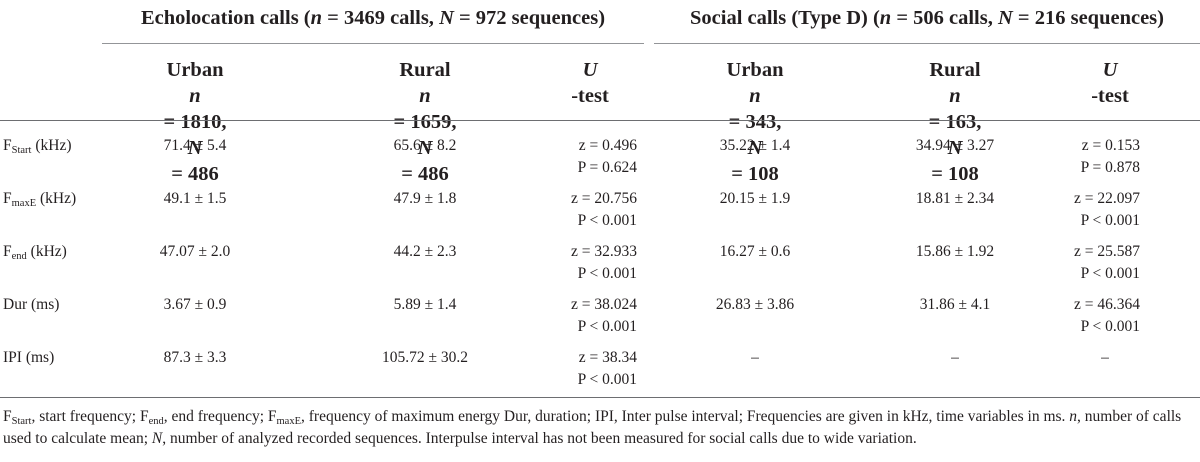  I want to click on social-urban-value: 35.22 ± 1.4, so click(755, 145).